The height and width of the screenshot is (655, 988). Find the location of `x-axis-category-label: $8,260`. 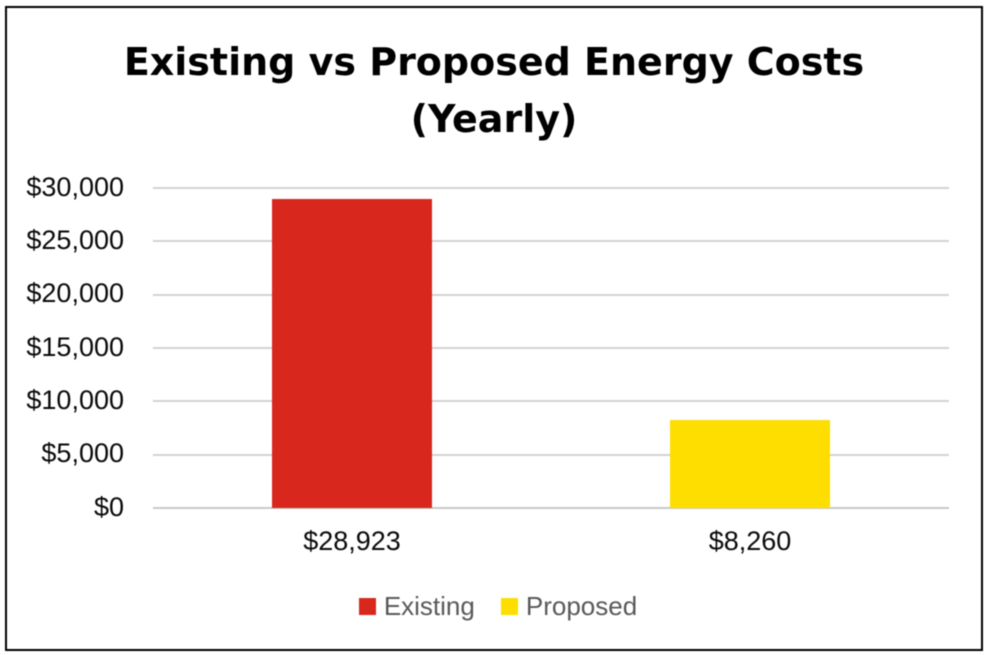

x-axis-category-label: $8,260 is located at coordinates (750, 541).